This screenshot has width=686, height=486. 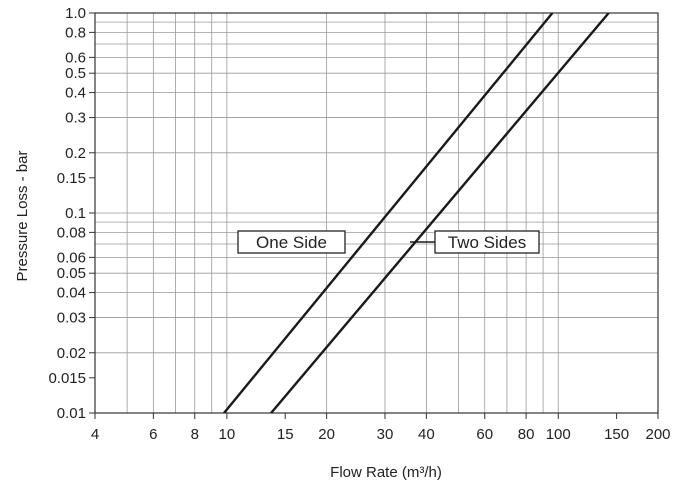 I want to click on x-tick-label: 30, so click(x=385, y=434).